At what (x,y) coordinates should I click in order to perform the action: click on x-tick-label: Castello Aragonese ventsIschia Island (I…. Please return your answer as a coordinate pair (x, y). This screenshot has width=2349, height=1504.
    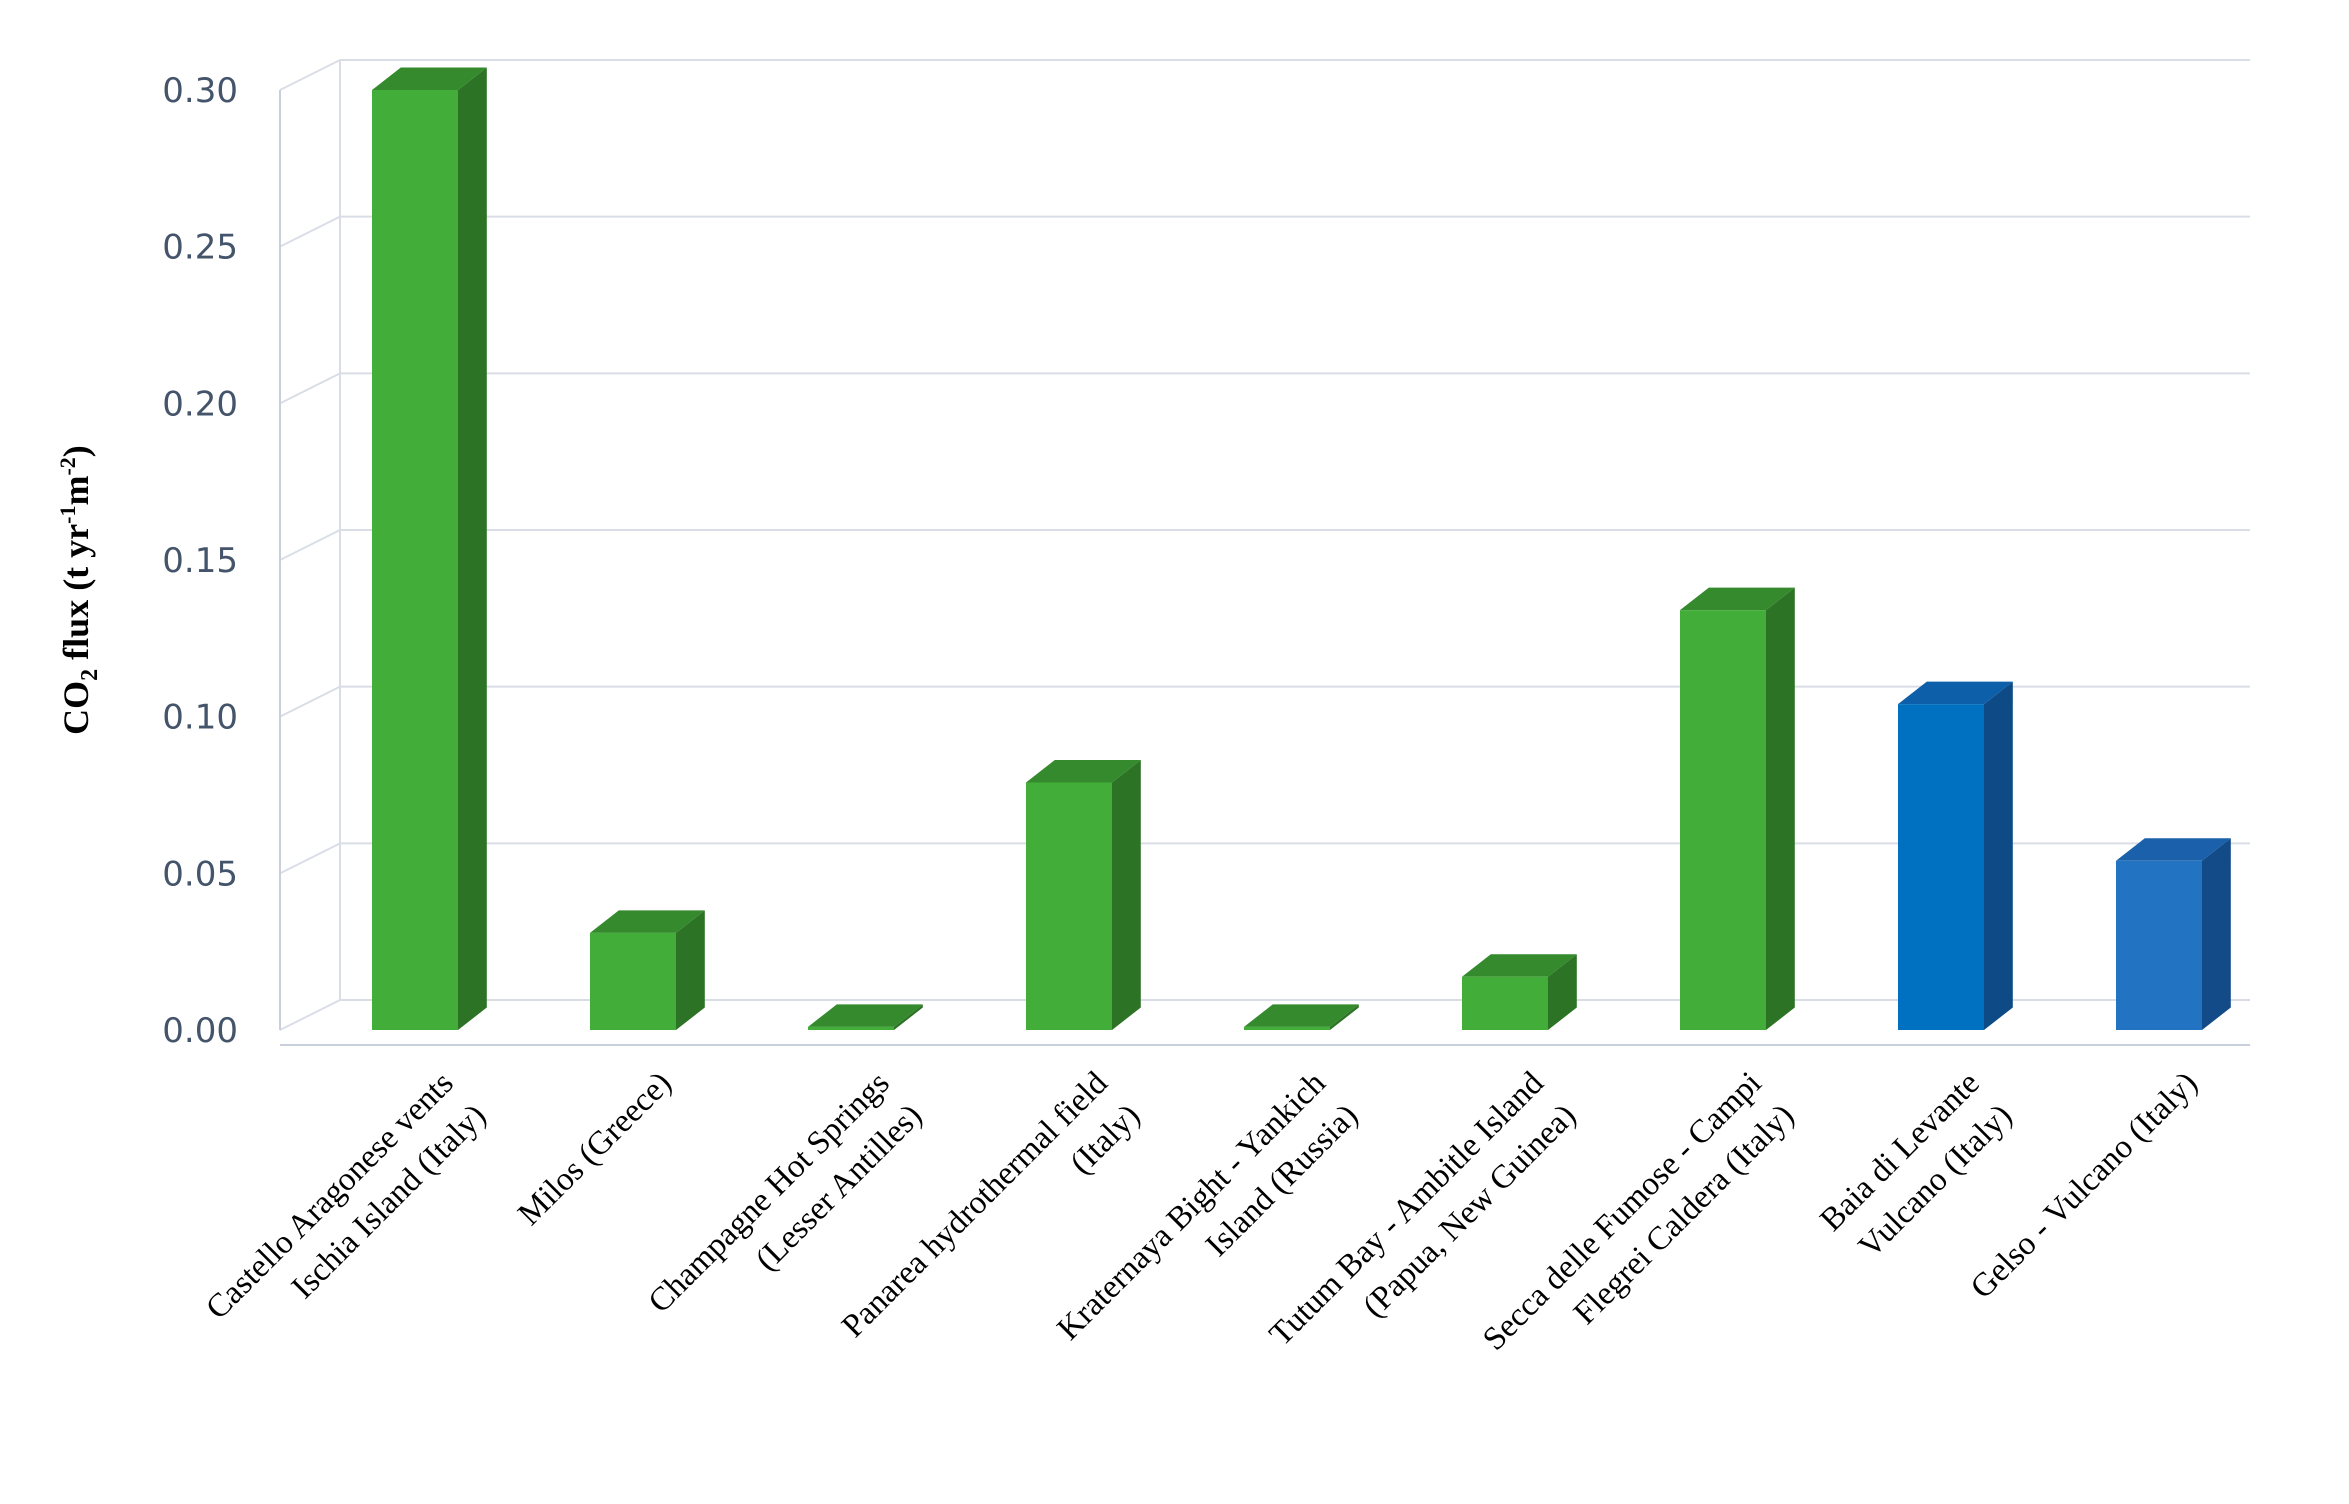
    Looking at the image, I should click on (346, 1212).